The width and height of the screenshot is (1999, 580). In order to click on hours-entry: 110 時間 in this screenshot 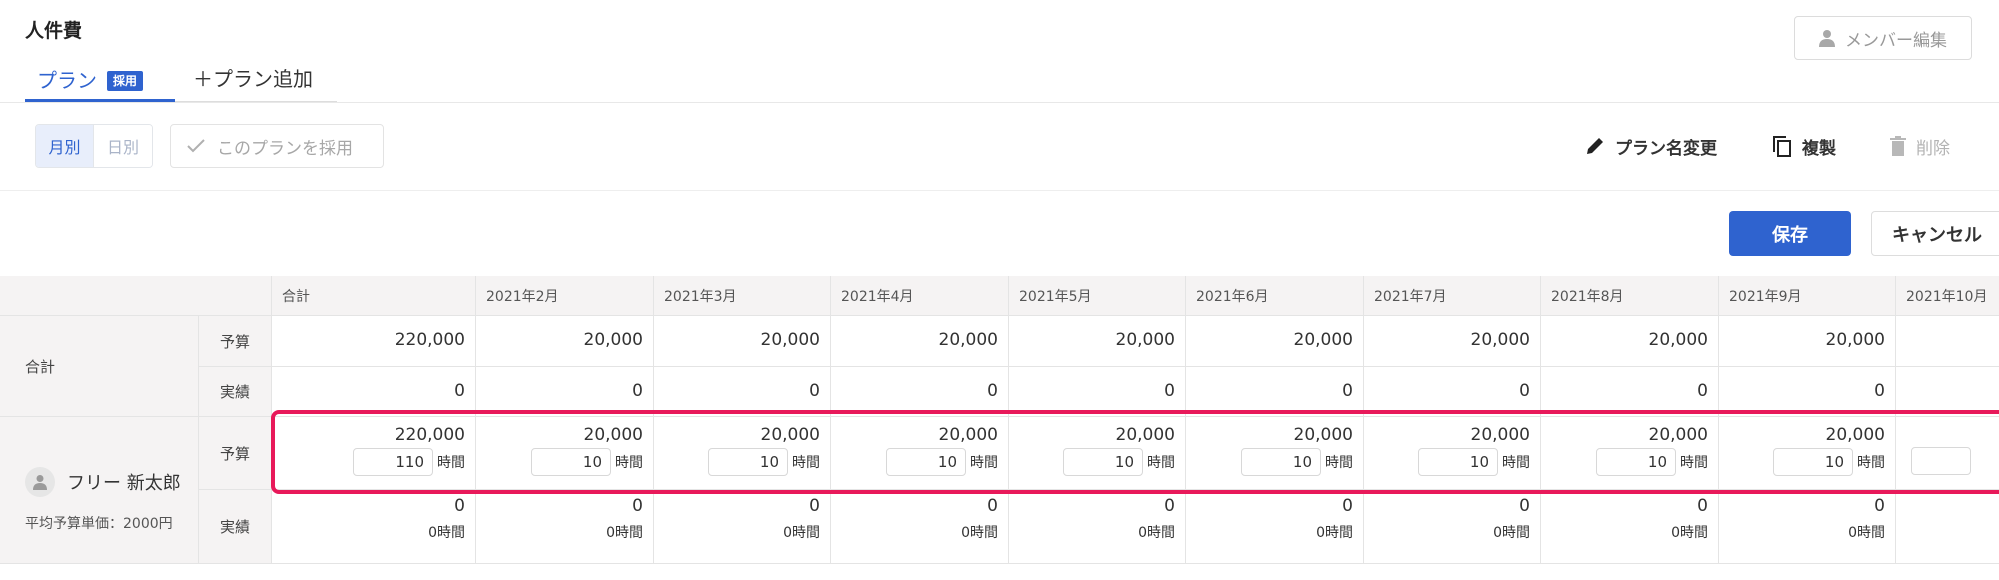, I will do `click(368, 462)`.